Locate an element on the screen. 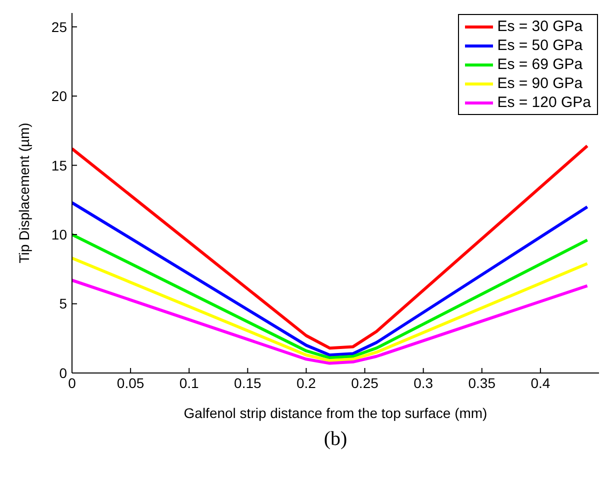  x-tick-label: 0.2 is located at coordinates (306, 382).